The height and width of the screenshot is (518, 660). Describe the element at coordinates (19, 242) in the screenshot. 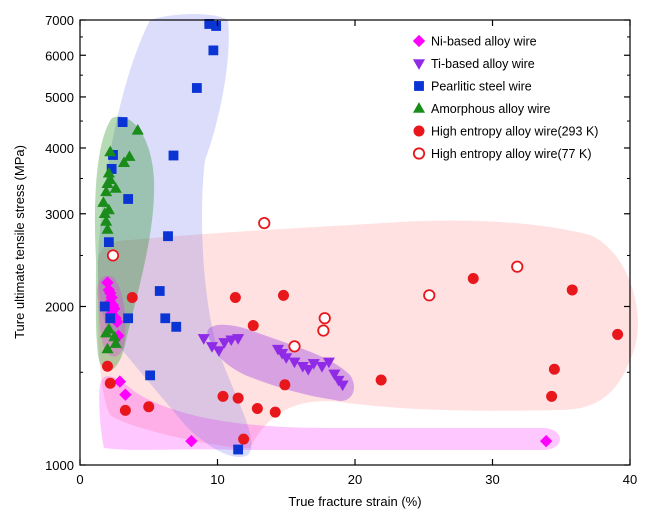

I see `y-axis-label: Ture ultimate tensile stress (MPa)` at that location.